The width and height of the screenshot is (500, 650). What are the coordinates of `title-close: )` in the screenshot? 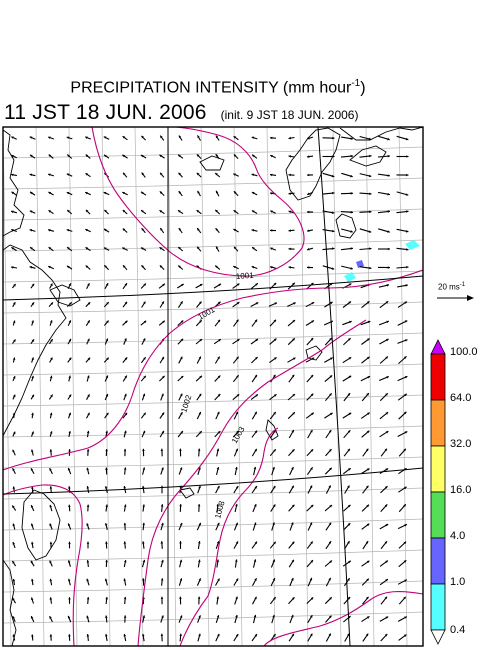 It's located at (363, 88).